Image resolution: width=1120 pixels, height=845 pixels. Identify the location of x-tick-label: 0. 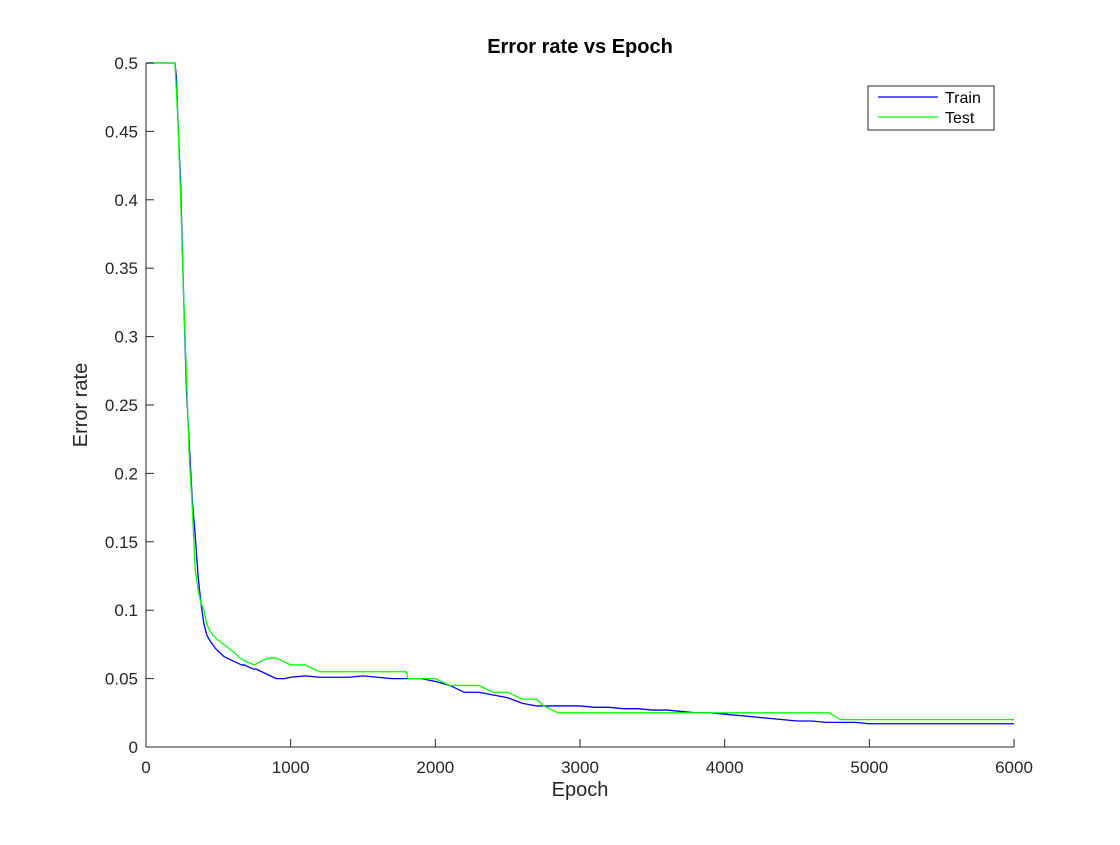
(145, 767).